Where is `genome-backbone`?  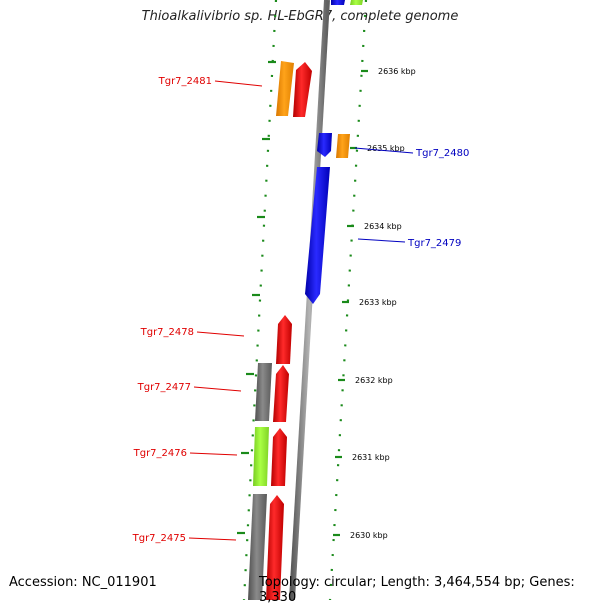
genome-backbone is located at coordinates (309, 300).